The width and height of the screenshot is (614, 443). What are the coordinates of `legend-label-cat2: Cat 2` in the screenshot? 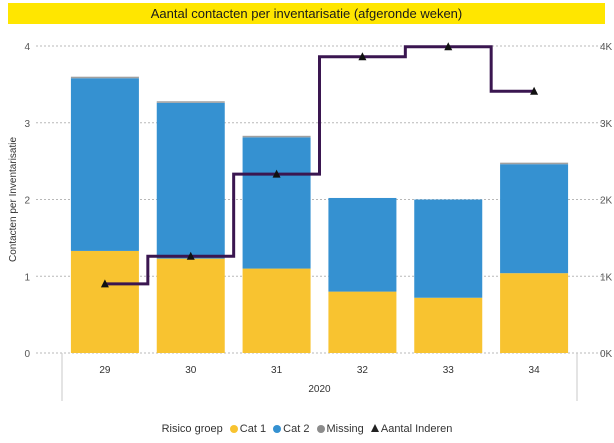 It's located at (296, 429).